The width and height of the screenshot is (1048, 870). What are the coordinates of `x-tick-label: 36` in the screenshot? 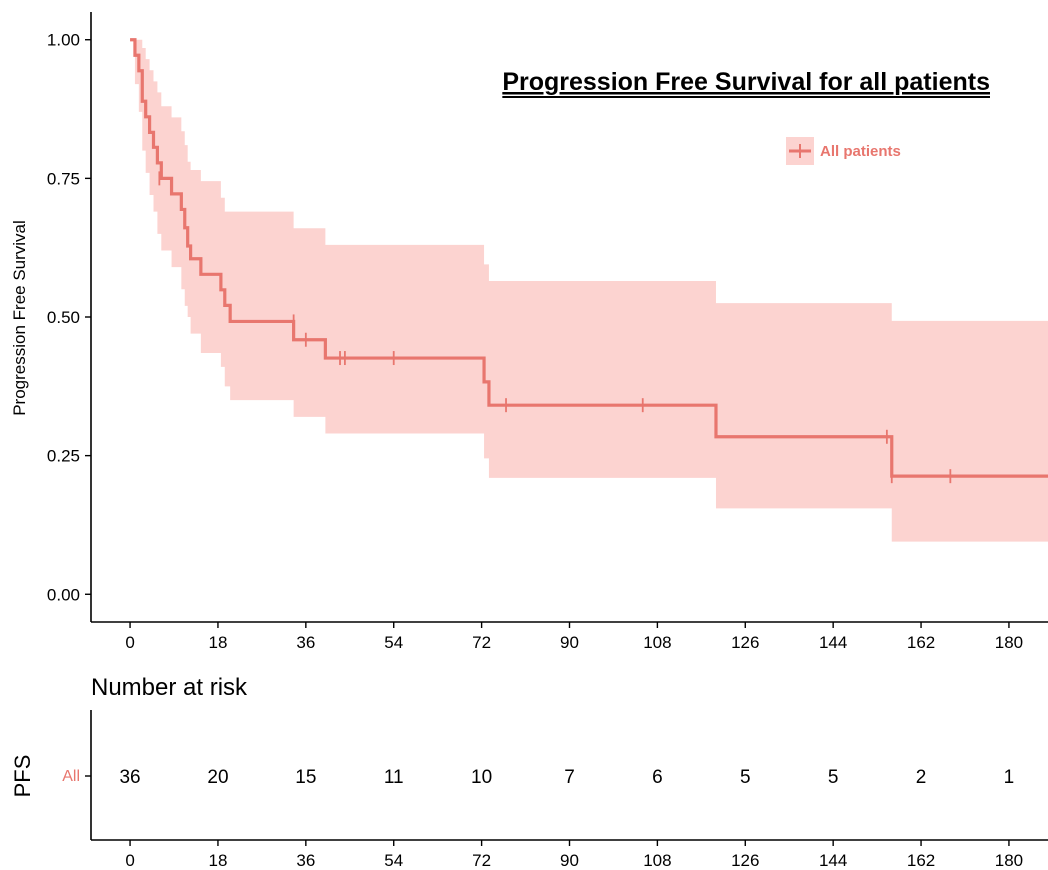 It's located at (305, 642).